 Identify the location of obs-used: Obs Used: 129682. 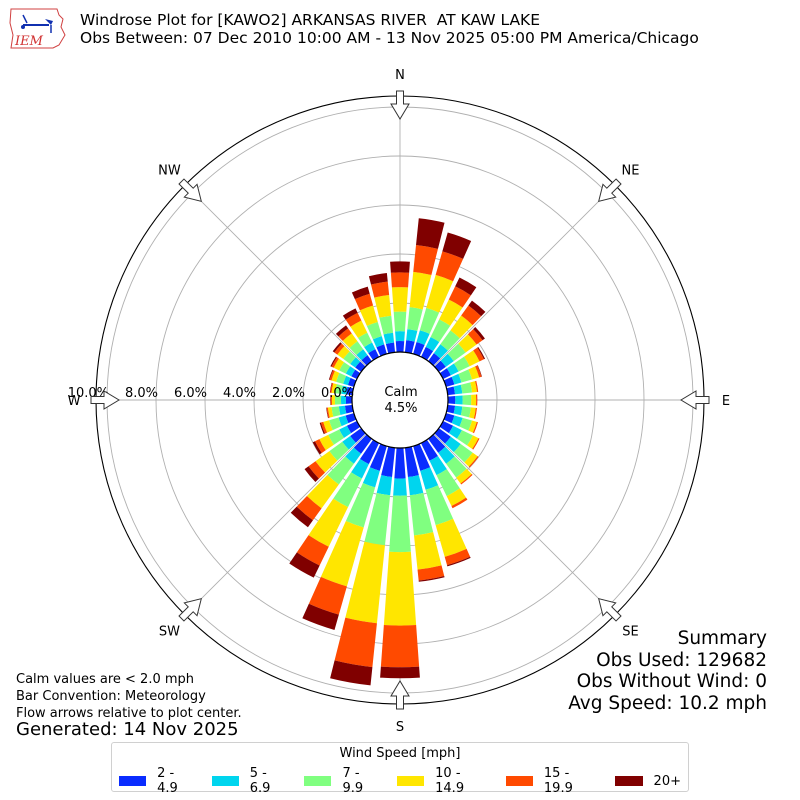
(681, 660).